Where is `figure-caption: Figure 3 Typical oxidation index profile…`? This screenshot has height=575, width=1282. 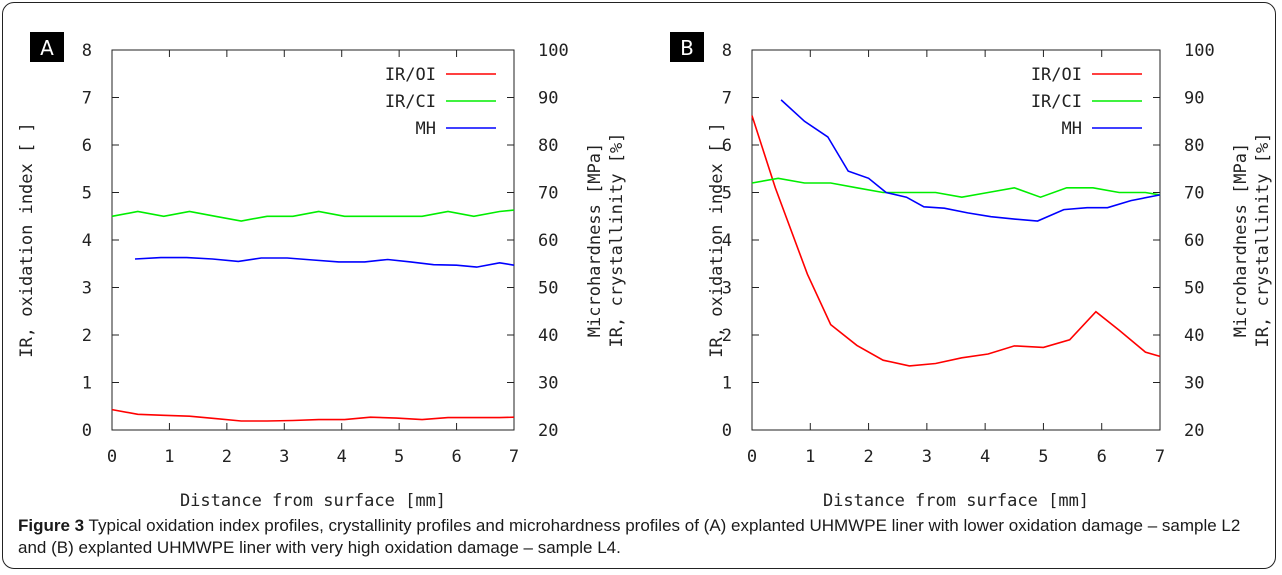 figure-caption: Figure 3 Typical oxidation index profile… is located at coordinates (643, 537).